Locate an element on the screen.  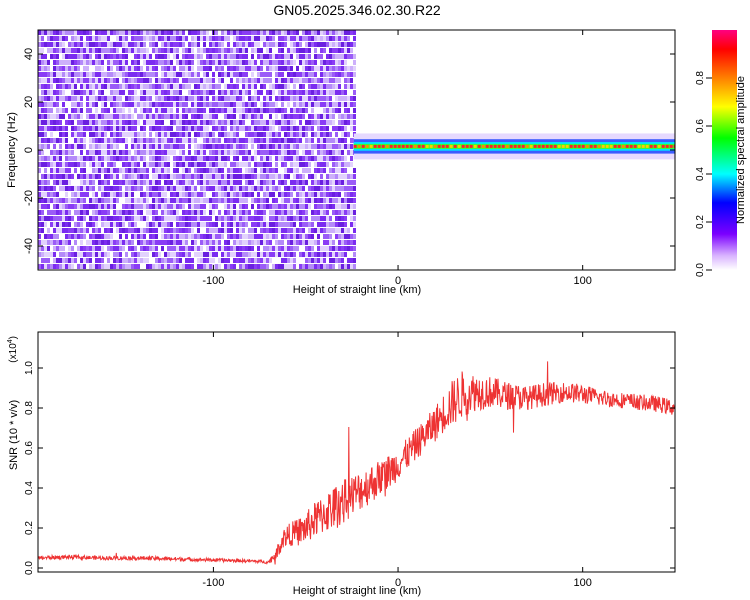
y-tick-label: 20 is located at coordinates (29, 102).